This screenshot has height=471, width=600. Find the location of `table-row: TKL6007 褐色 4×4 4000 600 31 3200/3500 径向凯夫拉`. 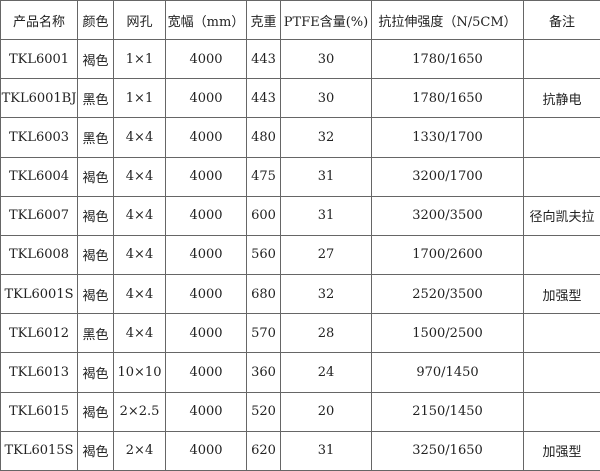

table-row: TKL6007 褐色 4×4 4000 600 31 3200/3500 径向凯夫拉 is located at coordinates (300, 215).